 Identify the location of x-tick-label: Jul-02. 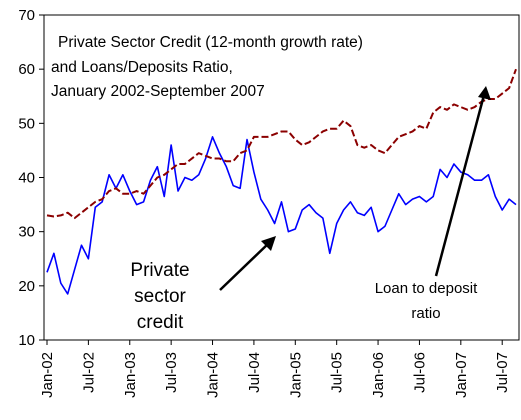
(88, 372).